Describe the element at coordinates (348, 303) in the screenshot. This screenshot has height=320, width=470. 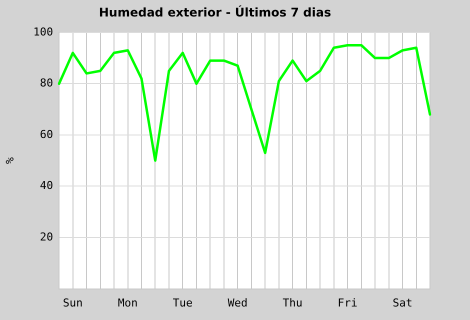
I see `x-tick-label: Fri` at that location.